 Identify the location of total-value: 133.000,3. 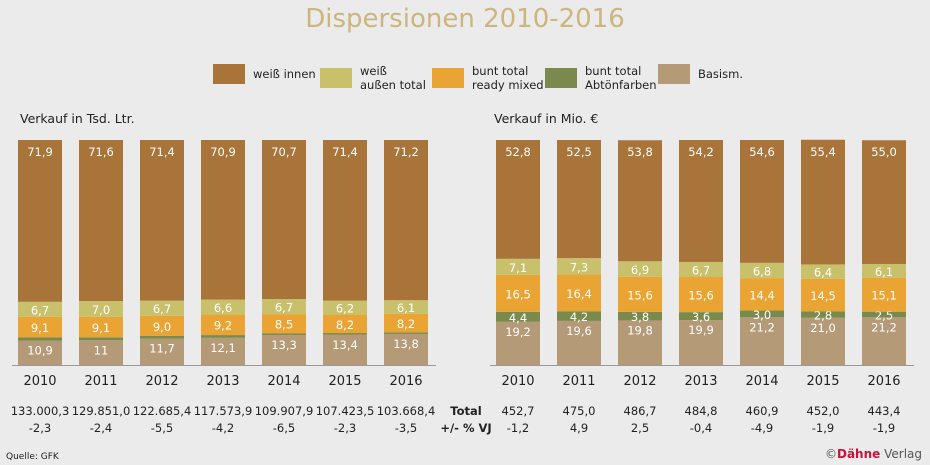
(40, 411).